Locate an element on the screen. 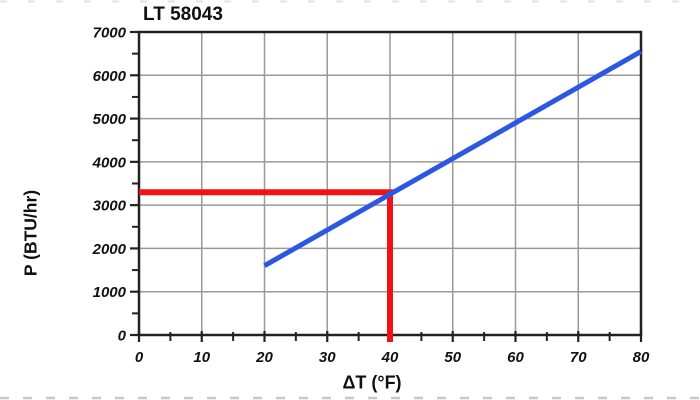 This screenshot has width=700, height=400. x-axis-label: ΔT (°F) is located at coordinates (372, 382).